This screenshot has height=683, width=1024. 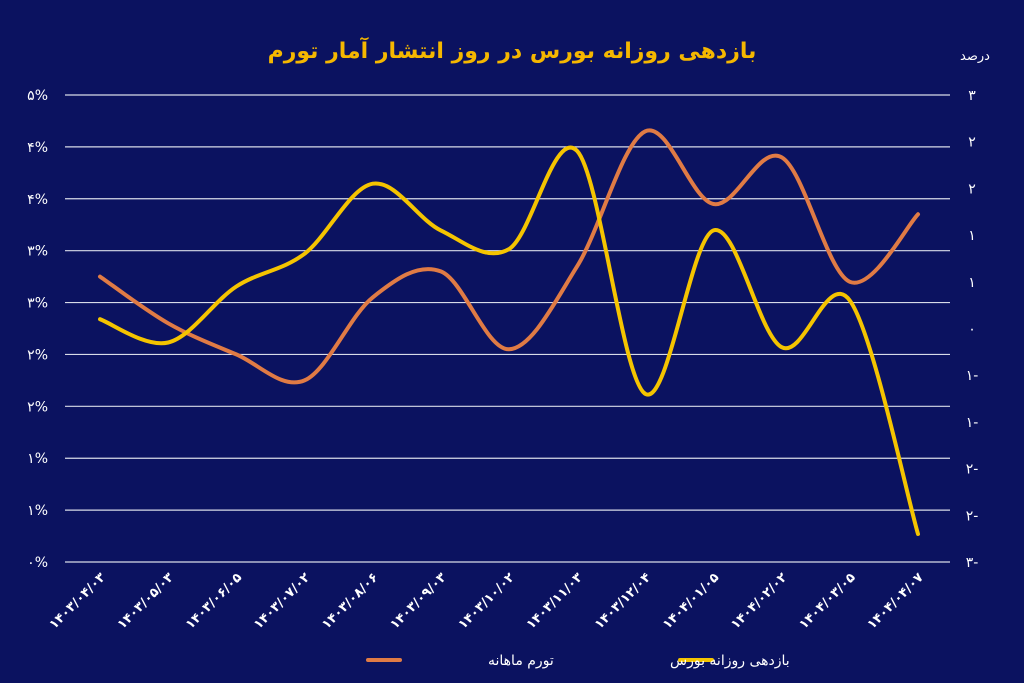 I want to click on right-tick-label: ۰, so click(x=972, y=330).